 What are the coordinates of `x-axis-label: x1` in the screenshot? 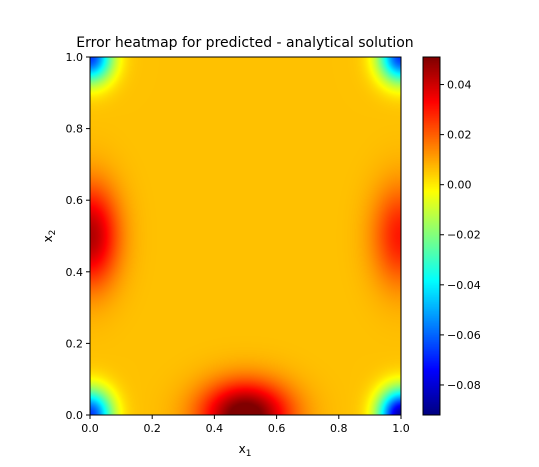 It's located at (245, 450).